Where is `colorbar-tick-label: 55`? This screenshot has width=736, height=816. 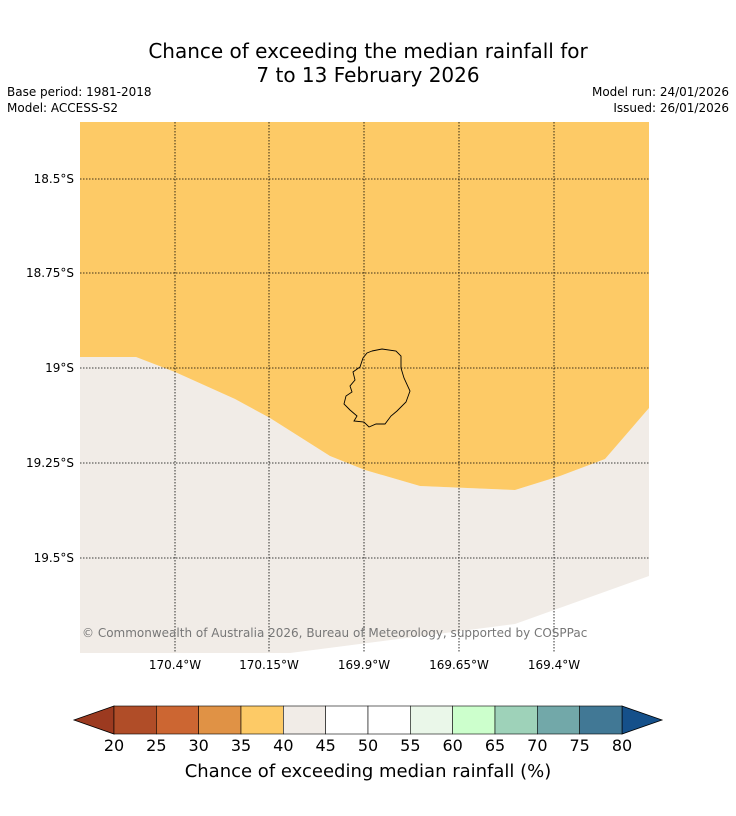
colorbar-tick-label: 55 is located at coordinates (410, 745).